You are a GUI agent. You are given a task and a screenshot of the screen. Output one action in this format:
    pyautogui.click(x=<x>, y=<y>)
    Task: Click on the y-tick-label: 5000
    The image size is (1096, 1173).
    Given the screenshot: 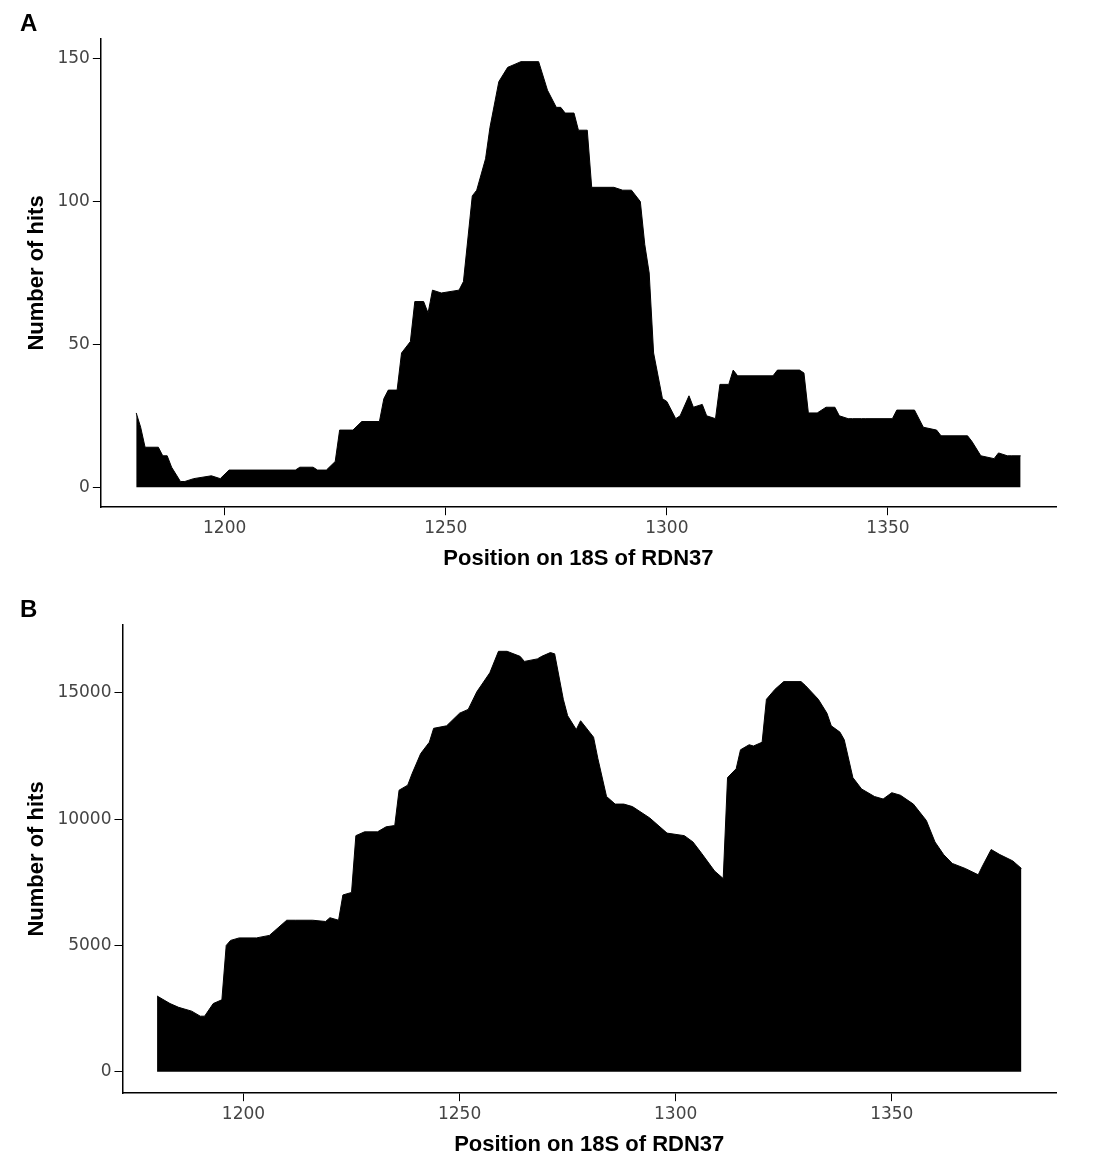 What is the action you would take?
    pyautogui.click(x=90, y=943)
    